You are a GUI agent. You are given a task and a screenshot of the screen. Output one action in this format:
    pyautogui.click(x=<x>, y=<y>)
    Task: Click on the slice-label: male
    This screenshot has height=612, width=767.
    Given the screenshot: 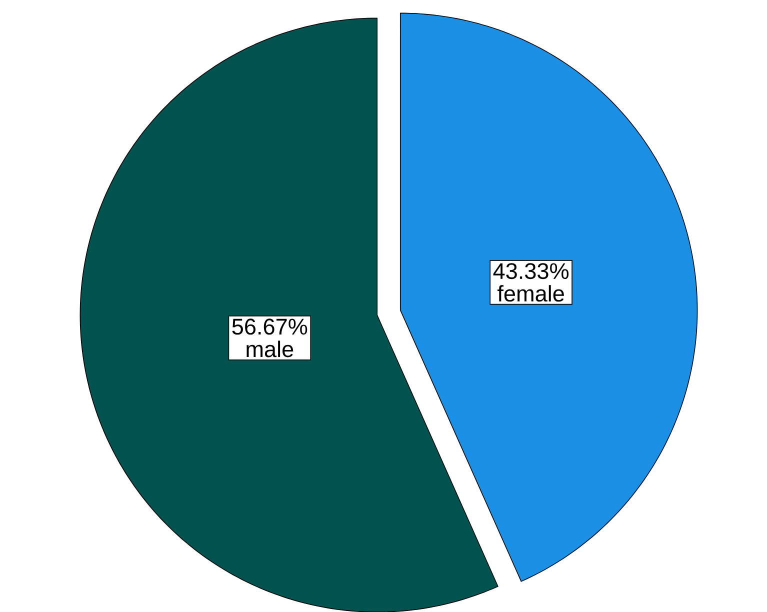 What is the action you would take?
    pyautogui.click(x=270, y=349)
    